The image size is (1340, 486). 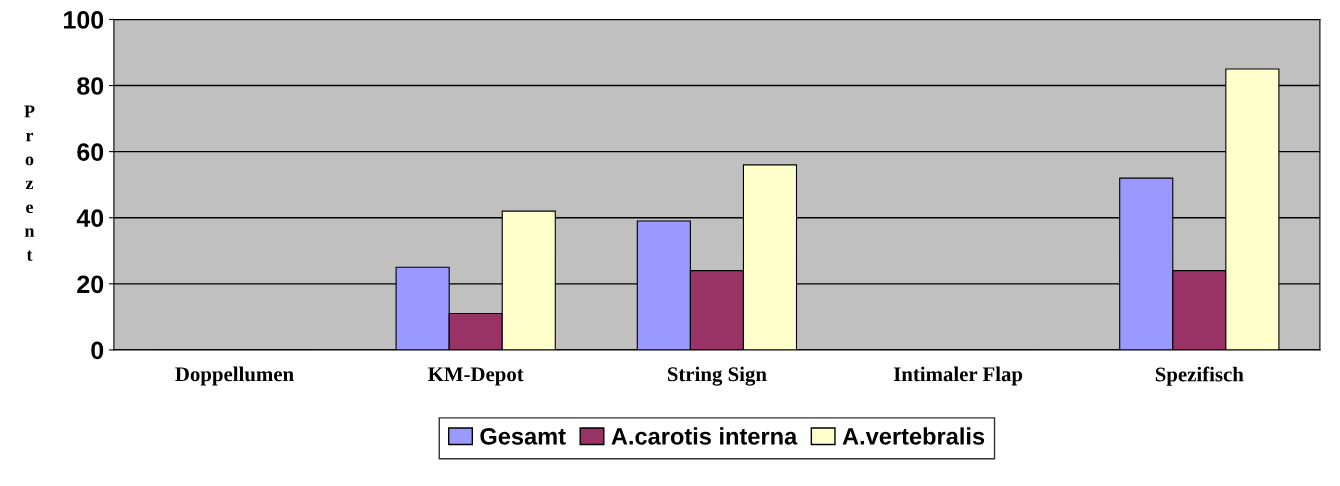 What do you see at coordinates (1199, 376) in the screenshot?
I see `x-tick-label: Spezifisch` at bounding box center [1199, 376].